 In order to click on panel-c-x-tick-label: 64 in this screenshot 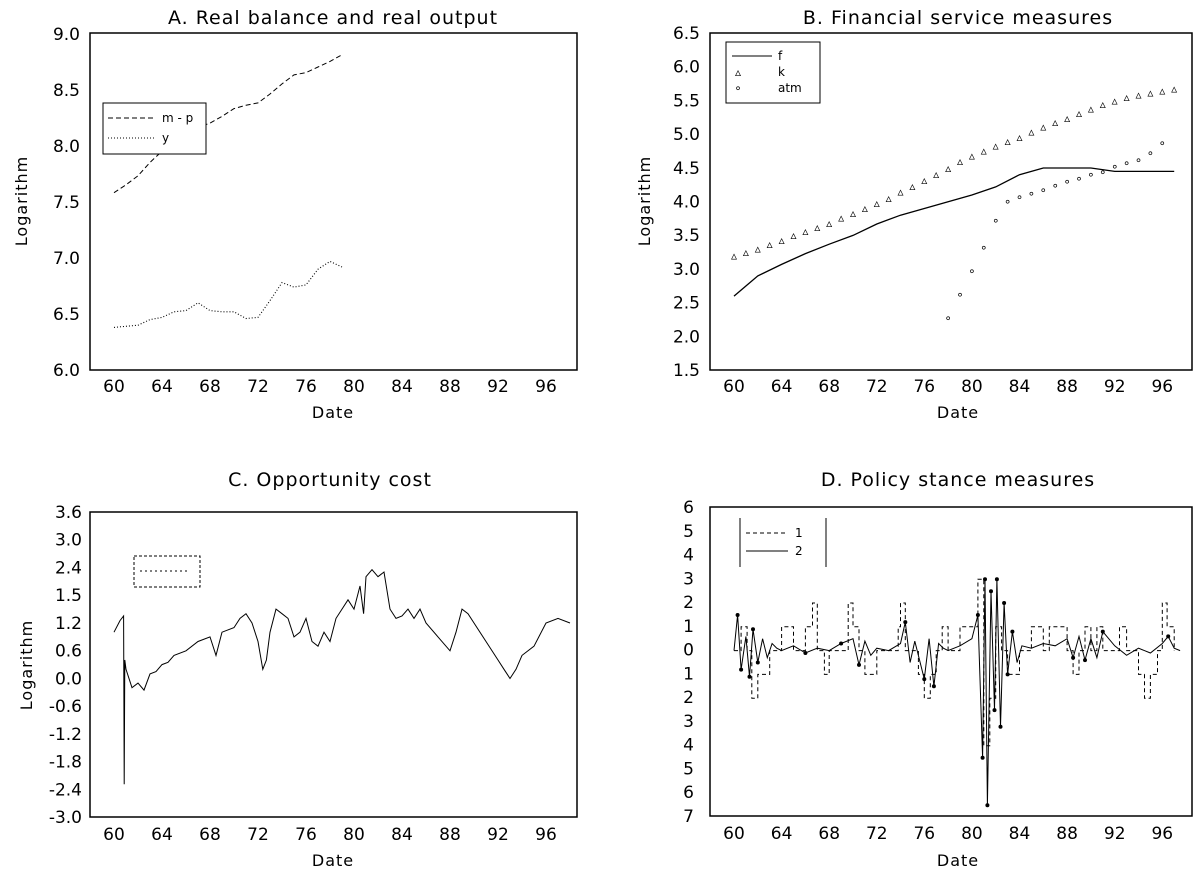, I will do `click(162, 835)`.